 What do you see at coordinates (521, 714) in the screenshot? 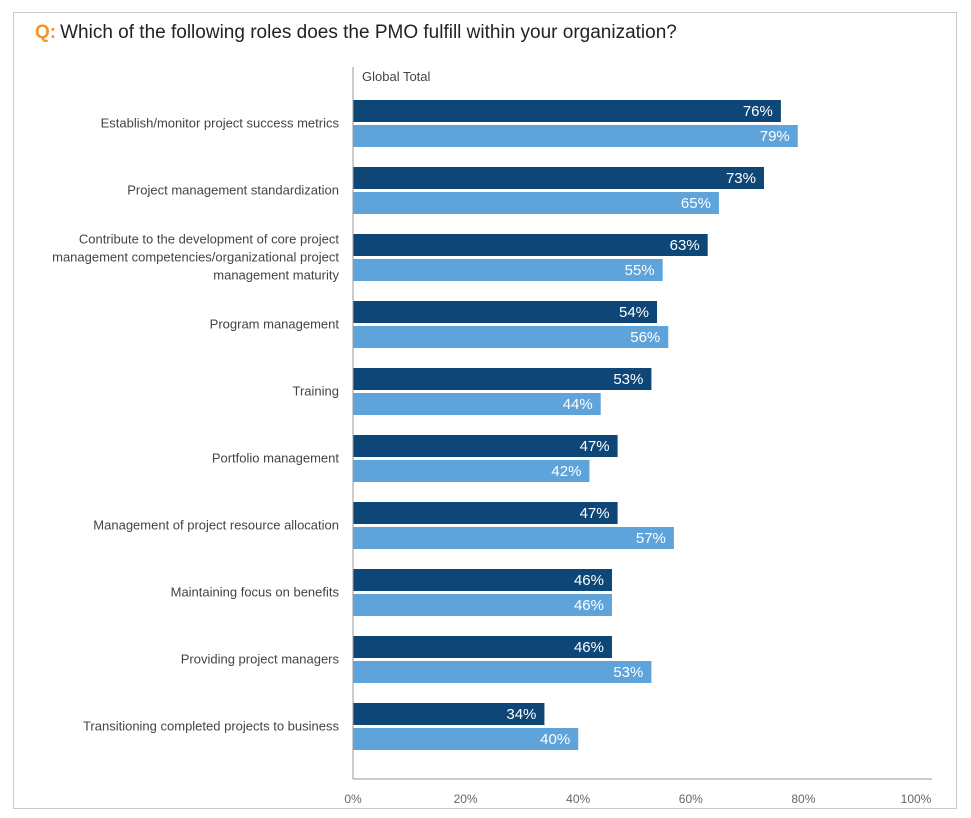
I see `value-label: 34%` at bounding box center [521, 714].